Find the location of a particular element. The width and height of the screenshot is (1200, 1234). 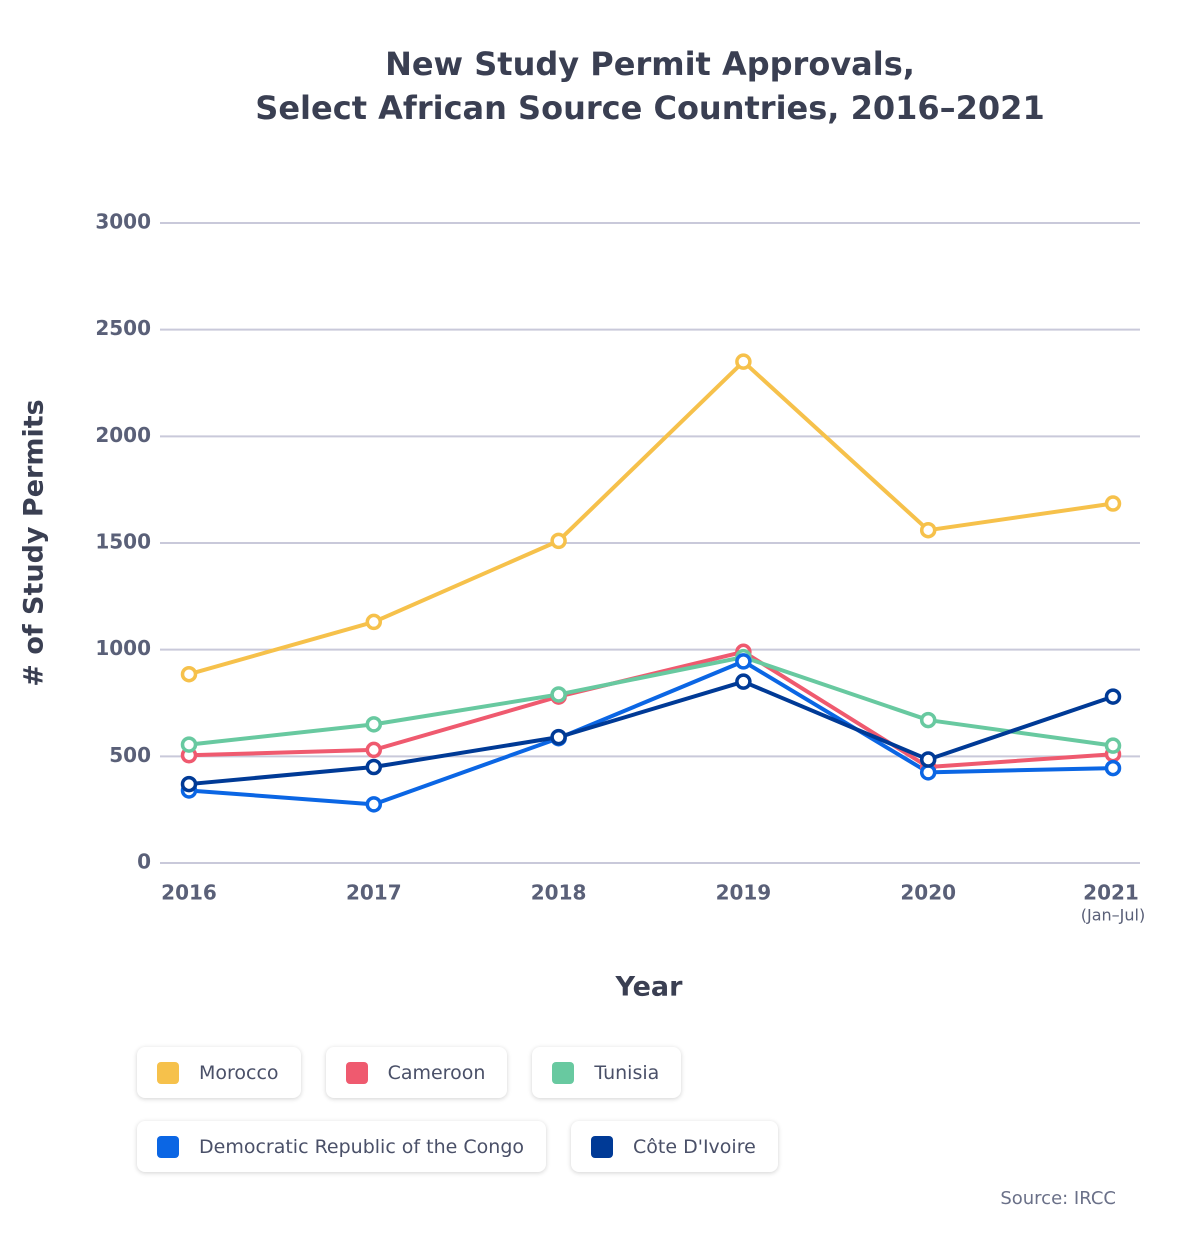

y-tick-label: 3000 is located at coordinates (123, 222).